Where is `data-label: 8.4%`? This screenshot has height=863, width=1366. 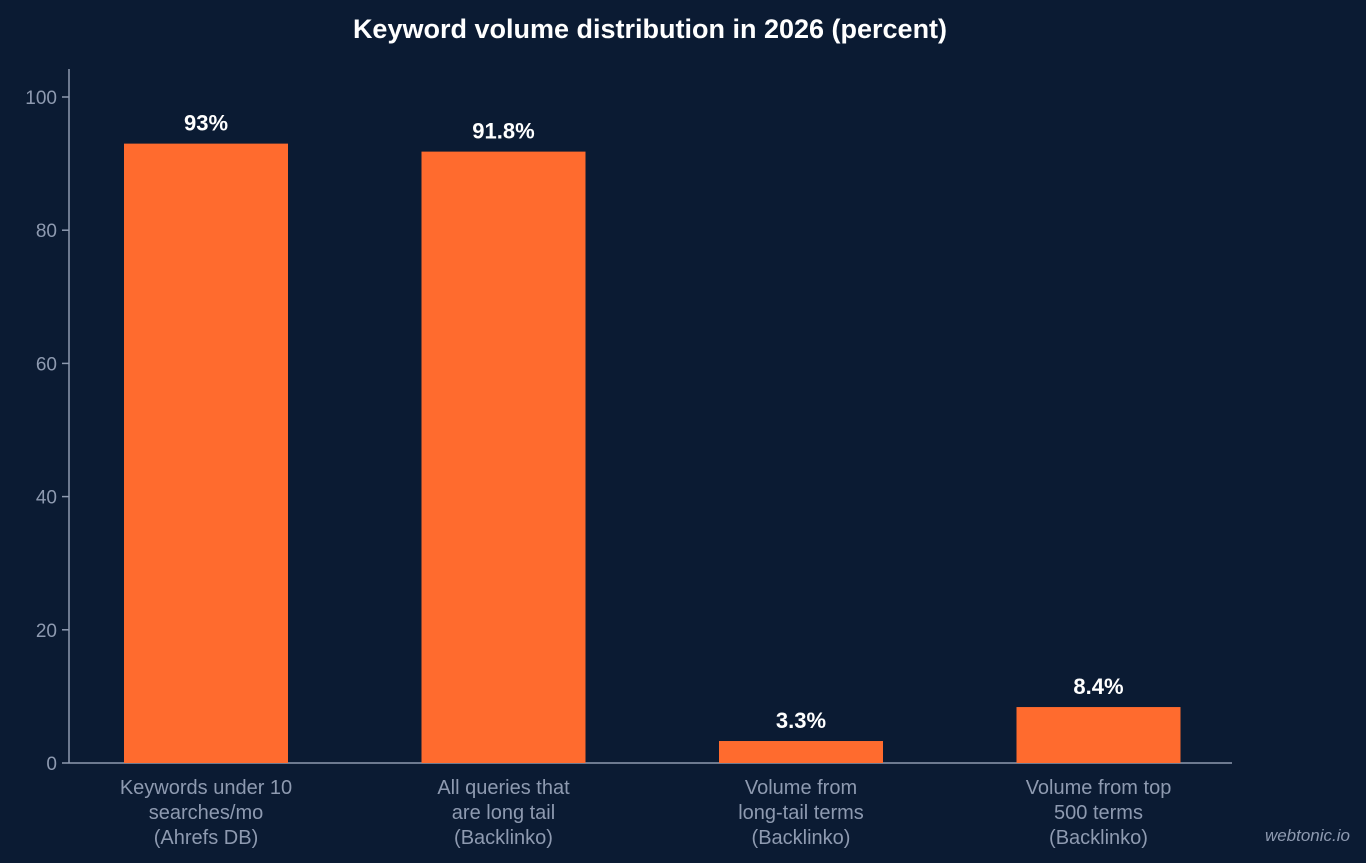
data-label: 8.4% is located at coordinates (1098, 686).